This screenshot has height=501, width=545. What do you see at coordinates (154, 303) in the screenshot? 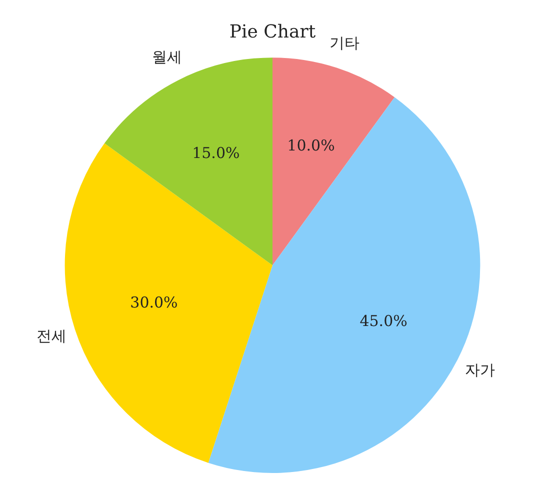
I see `data-label: 30.0%` at bounding box center [154, 303].